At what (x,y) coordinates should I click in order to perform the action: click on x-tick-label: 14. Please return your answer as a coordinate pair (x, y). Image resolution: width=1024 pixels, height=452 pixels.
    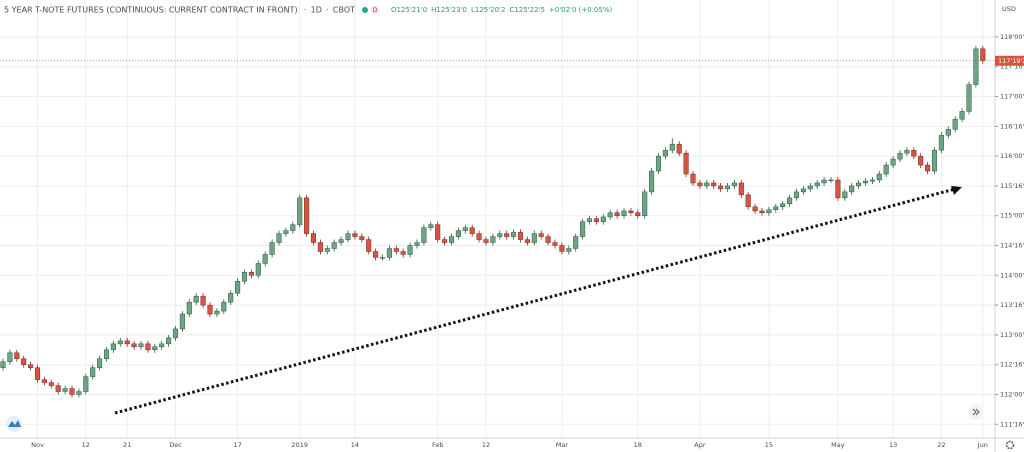
    Looking at the image, I should click on (355, 445).